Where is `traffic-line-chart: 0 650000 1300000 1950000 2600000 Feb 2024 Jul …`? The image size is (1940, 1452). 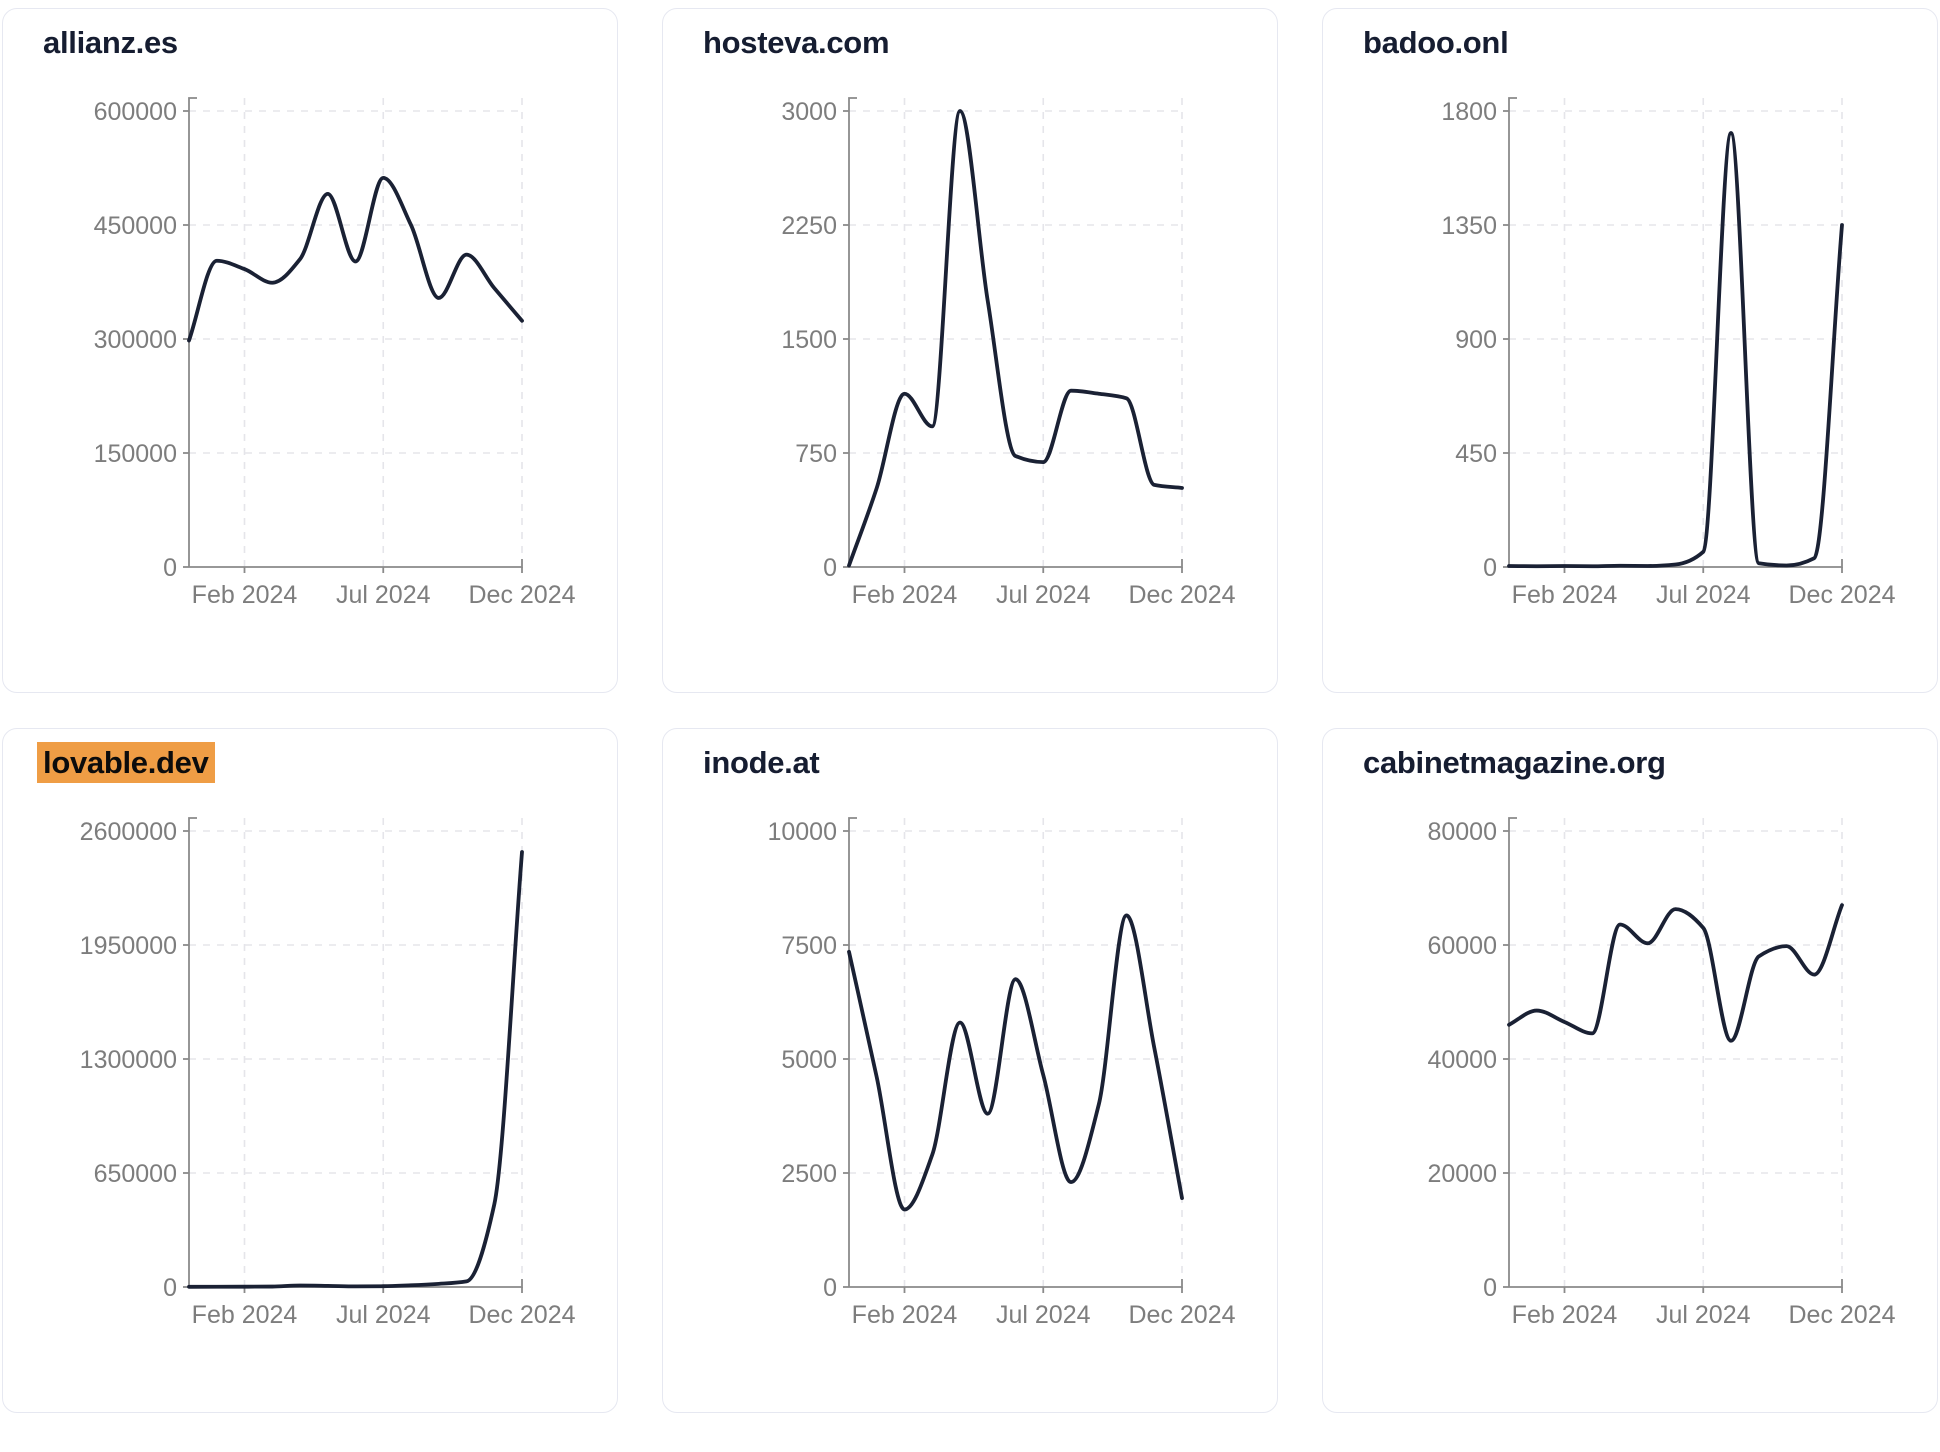 traffic-line-chart: 0 650000 1300000 1950000 2600000 Feb 2024 Jul … is located at coordinates (328, 1073).